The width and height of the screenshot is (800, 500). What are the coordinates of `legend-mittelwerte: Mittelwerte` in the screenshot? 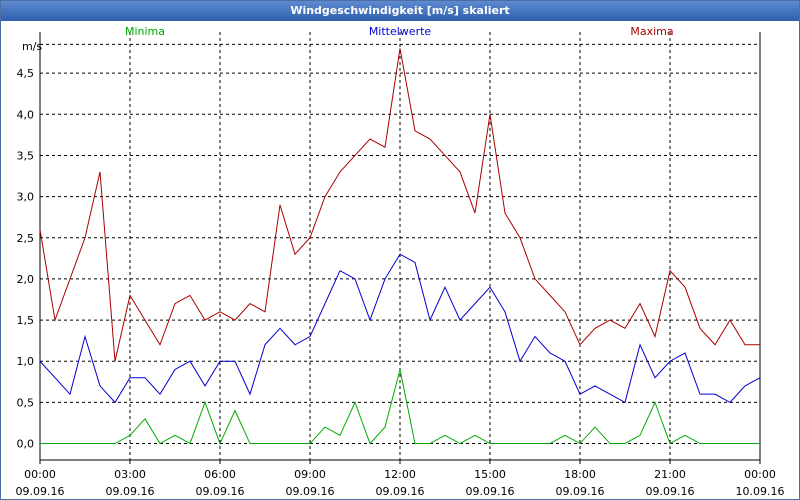 It's located at (400, 31).